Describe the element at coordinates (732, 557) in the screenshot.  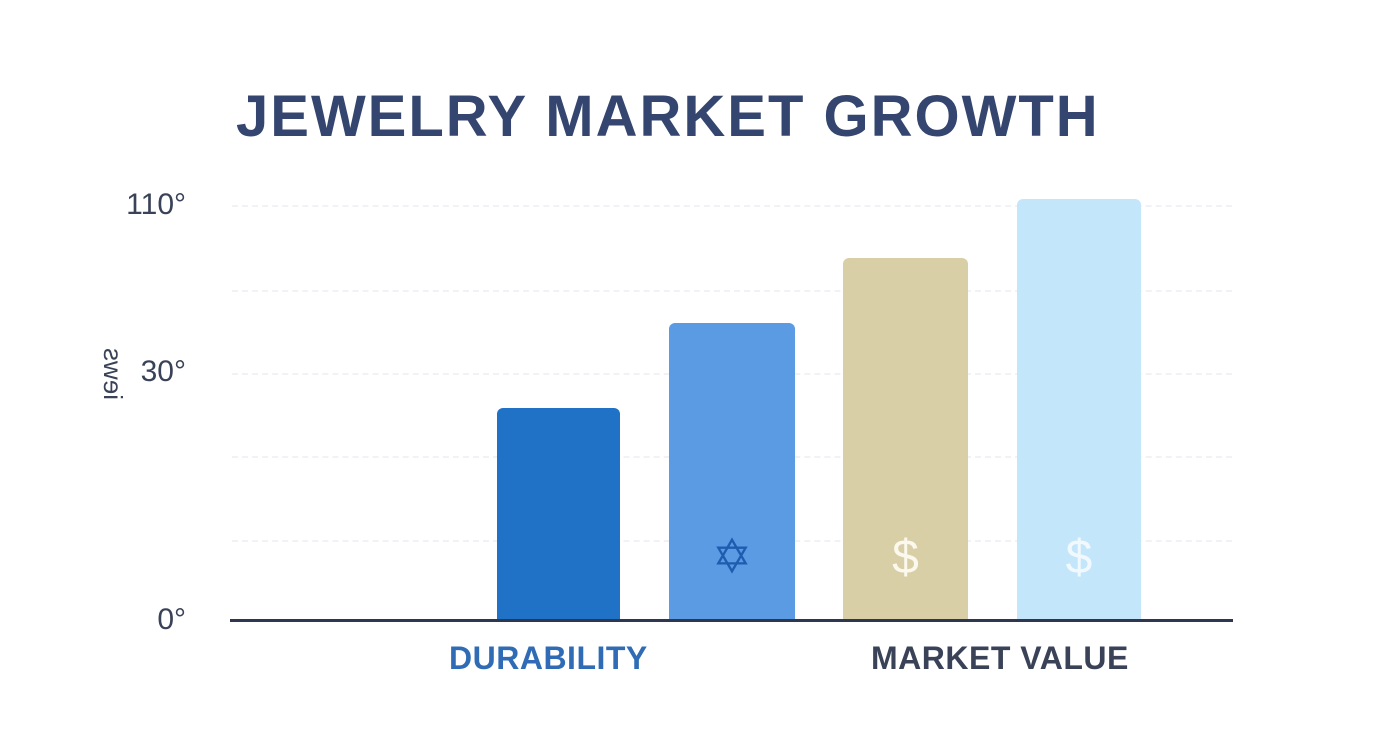
I see `star-of-david-icon: ✡` at that location.